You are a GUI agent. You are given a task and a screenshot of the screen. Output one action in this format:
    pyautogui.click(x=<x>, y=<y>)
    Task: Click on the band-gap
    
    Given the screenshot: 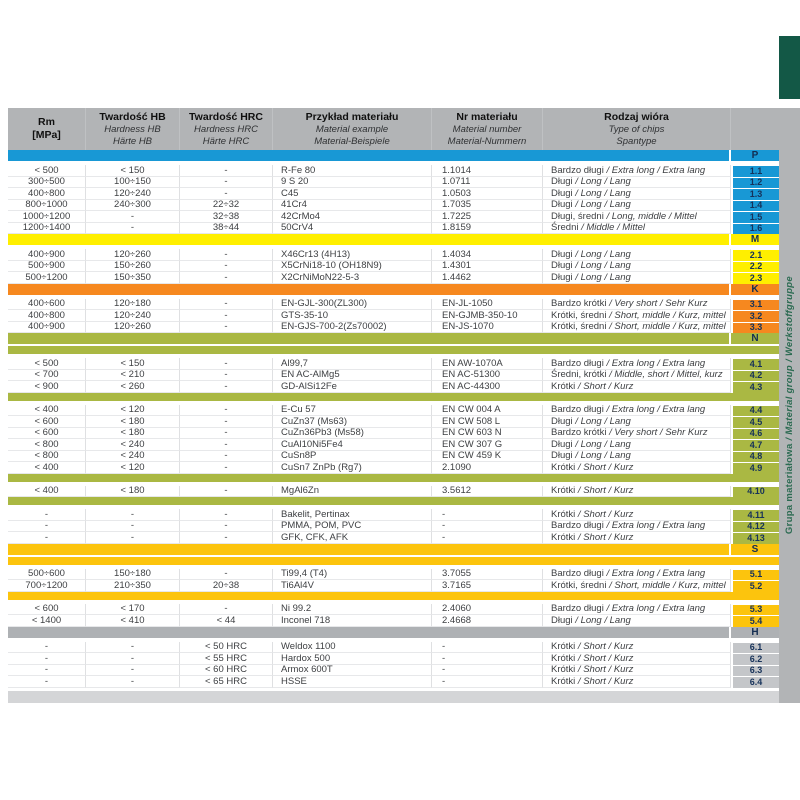 What is the action you would take?
    pyautogui.click(x=393, y=555)
    